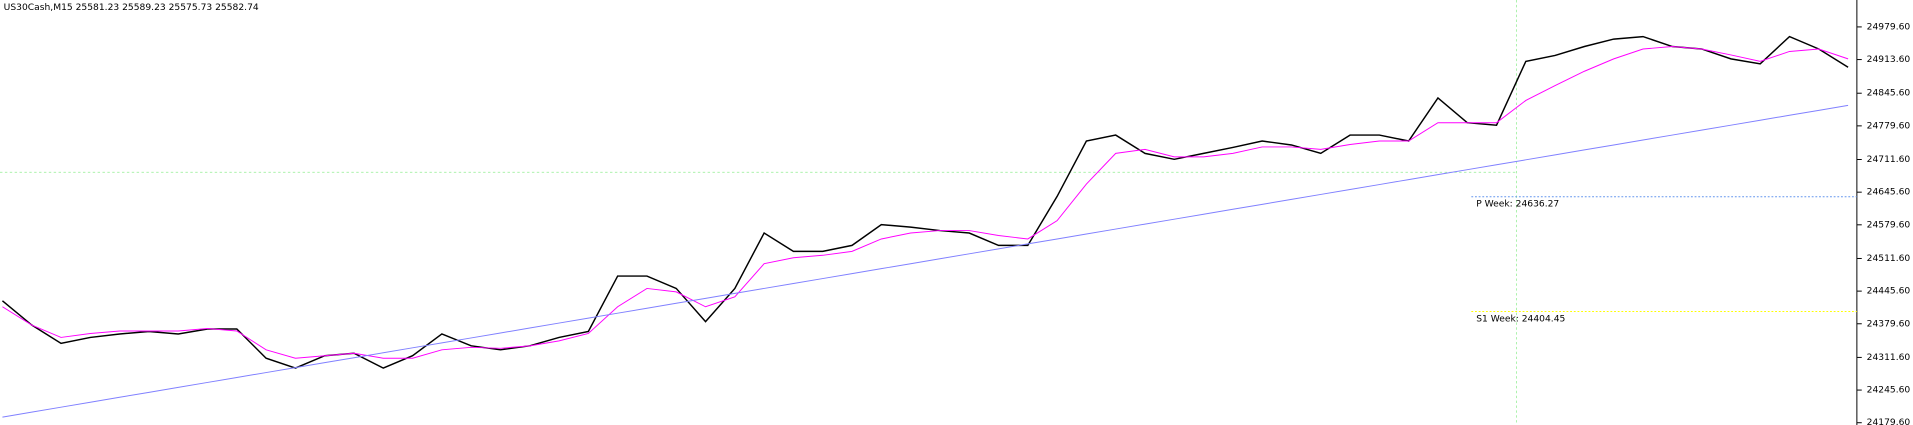 This screenshot has width=1913, height=425. I want to click on y-tick-label: 24179.60, so click(1889, 421).